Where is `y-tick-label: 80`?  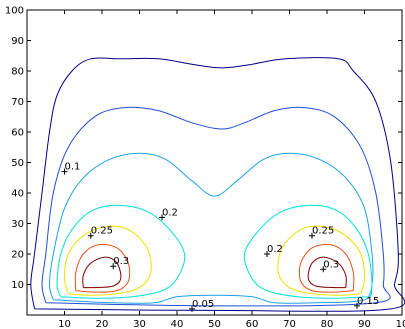 y-tick-label: 80 is located at coordinates (17, 72).